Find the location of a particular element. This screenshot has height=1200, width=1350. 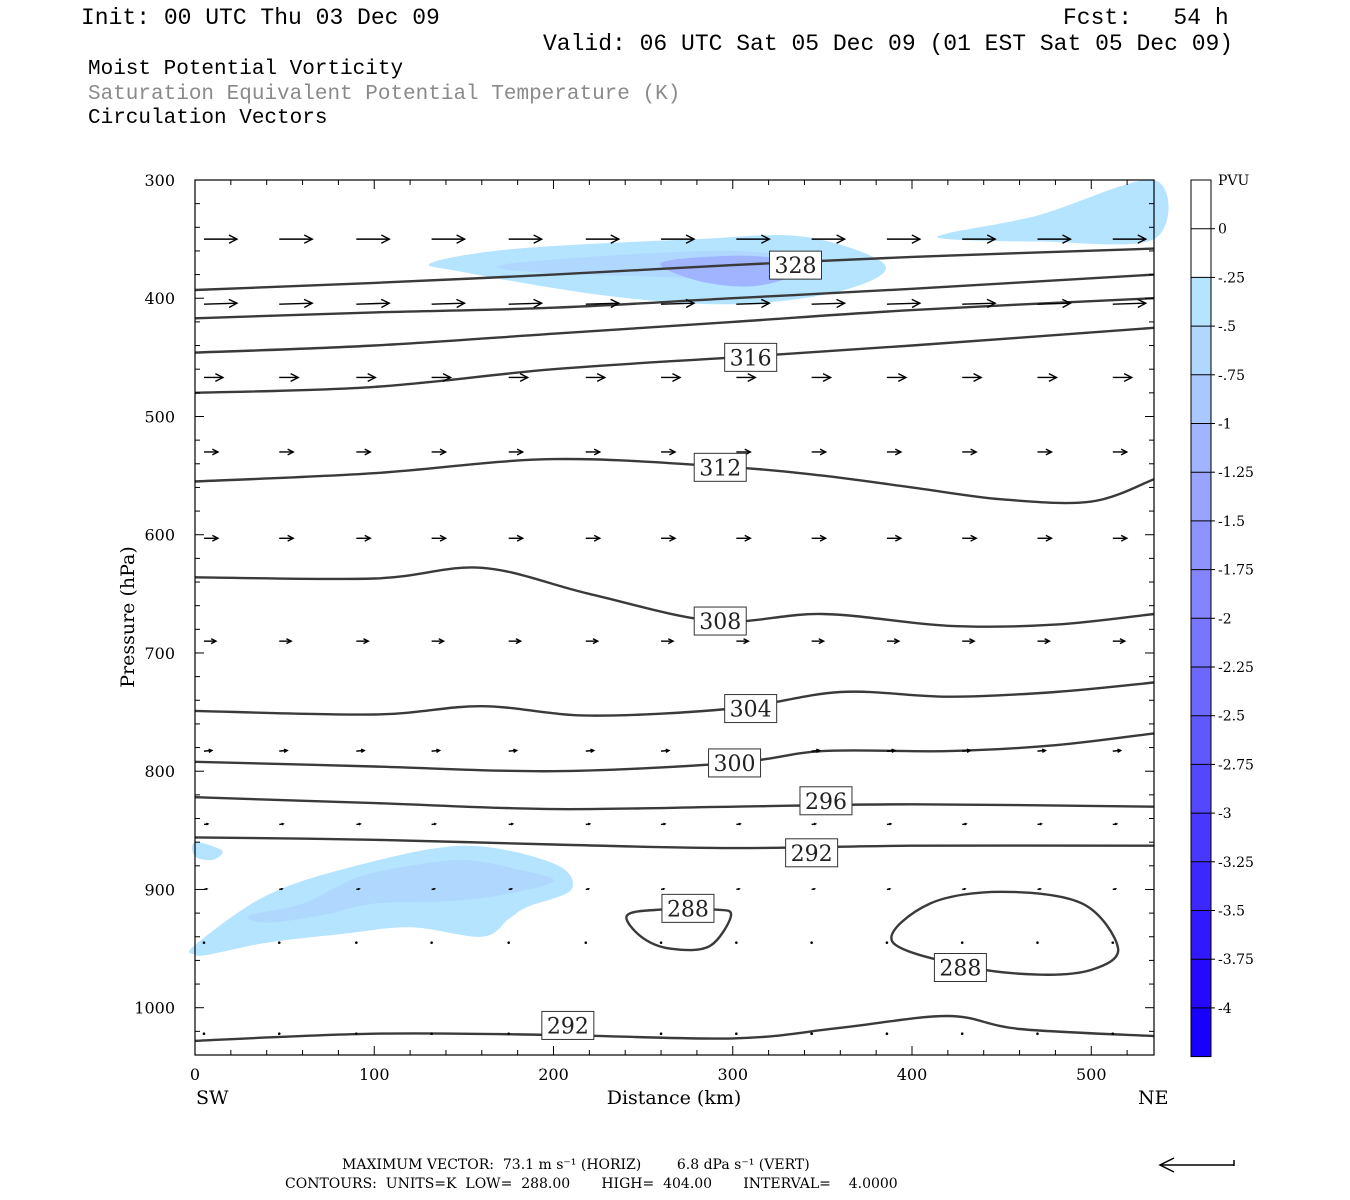

colorbar-label-9: -2.25 is located at coordinates (1236, 668).